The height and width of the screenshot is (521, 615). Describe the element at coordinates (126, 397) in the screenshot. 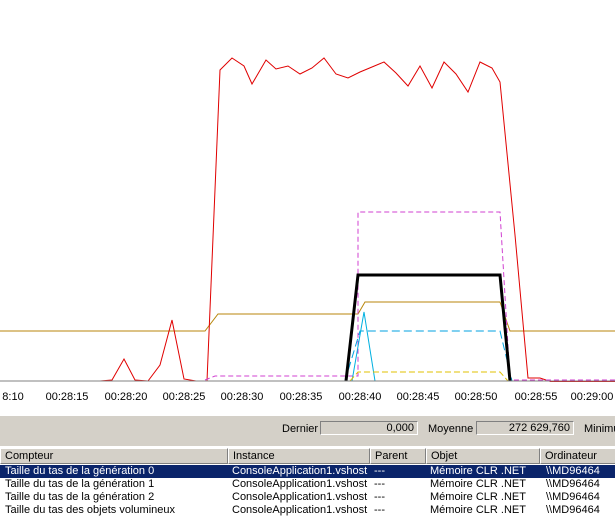

I see `time-tick: 00:28:20` at that location.